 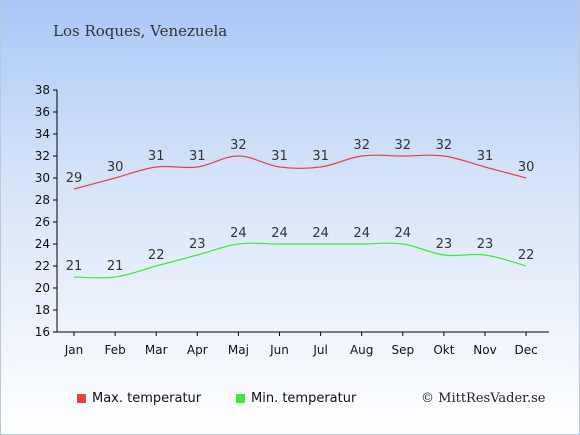 I want to click on legend-max-label: Max. temperatur, so click(x=147, y=398).